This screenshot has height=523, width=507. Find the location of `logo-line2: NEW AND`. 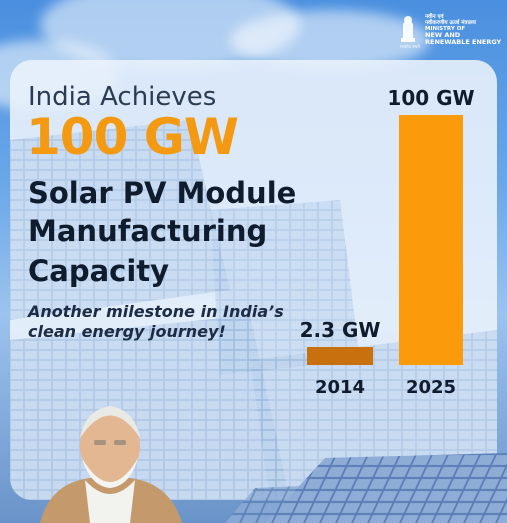

logo-line2: NEW AND is located at coordinates (443, 35).